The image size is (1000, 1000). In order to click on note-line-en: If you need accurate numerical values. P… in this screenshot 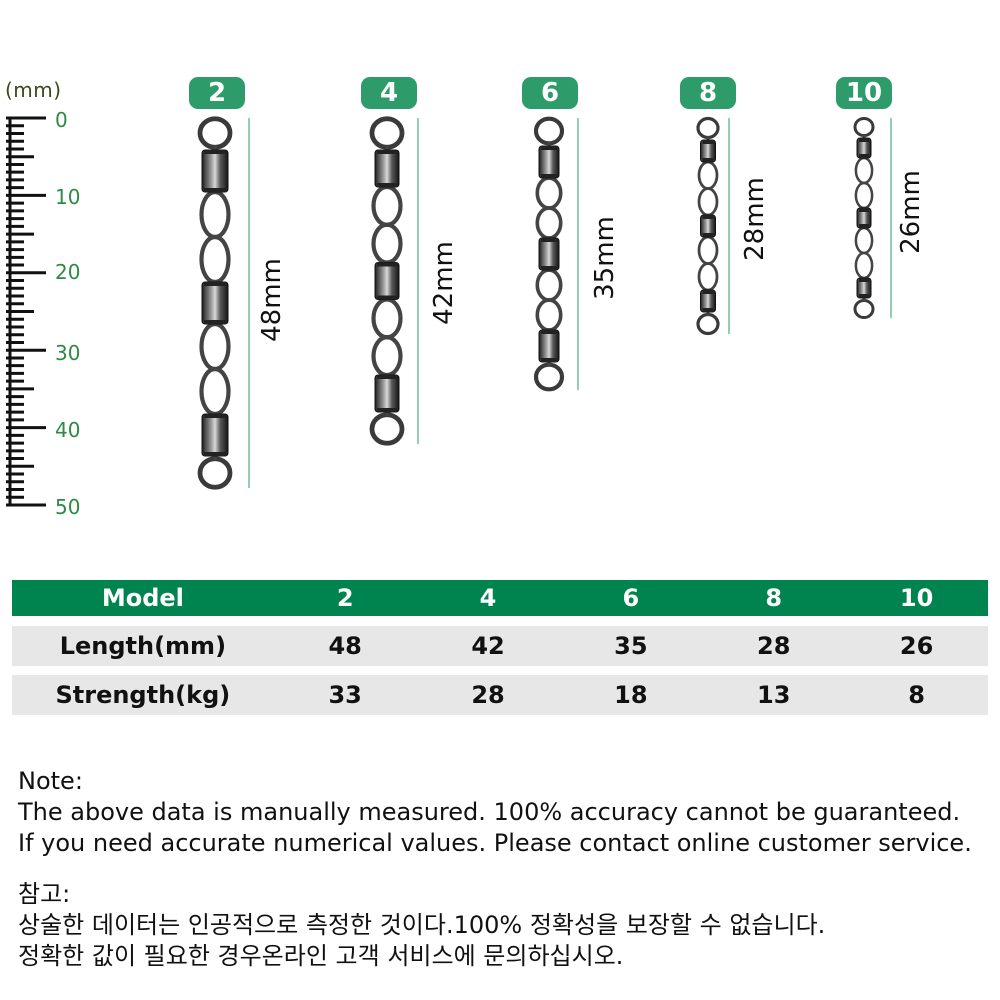, I will do `click(495, 843)`.